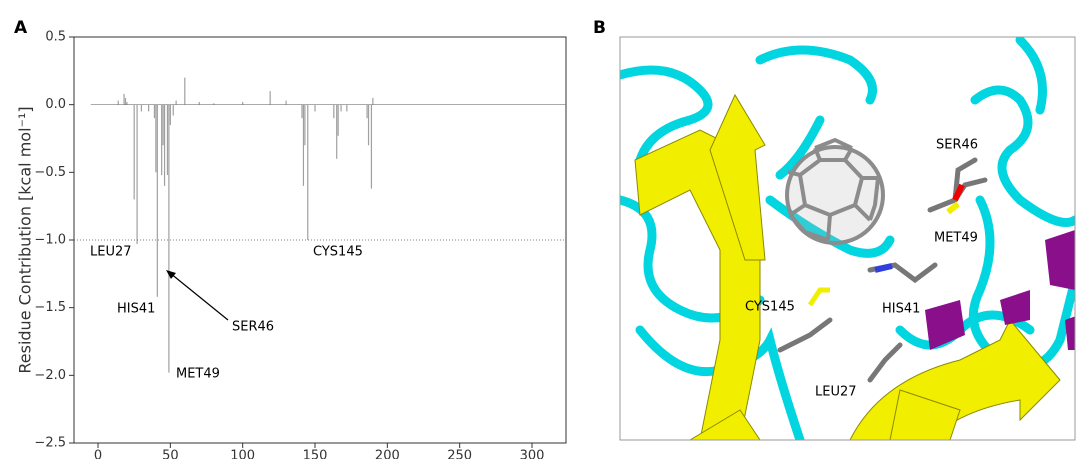 This screenshot has height=463, width=1079. What do you see at coordinates (50, 375) in the screenshot?
I see `y-tick-label: −2.0` at bounding box center [50, 375].